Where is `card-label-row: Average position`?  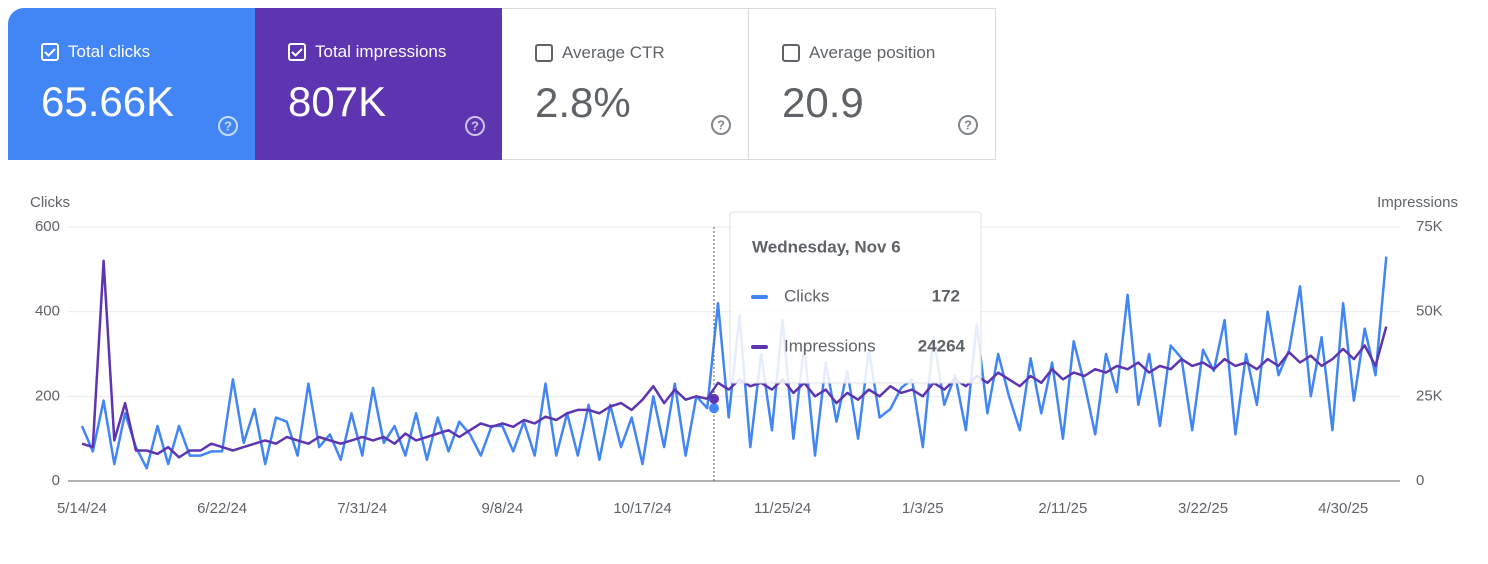
card-label-row: Average position is located at coordinates (858, 53).